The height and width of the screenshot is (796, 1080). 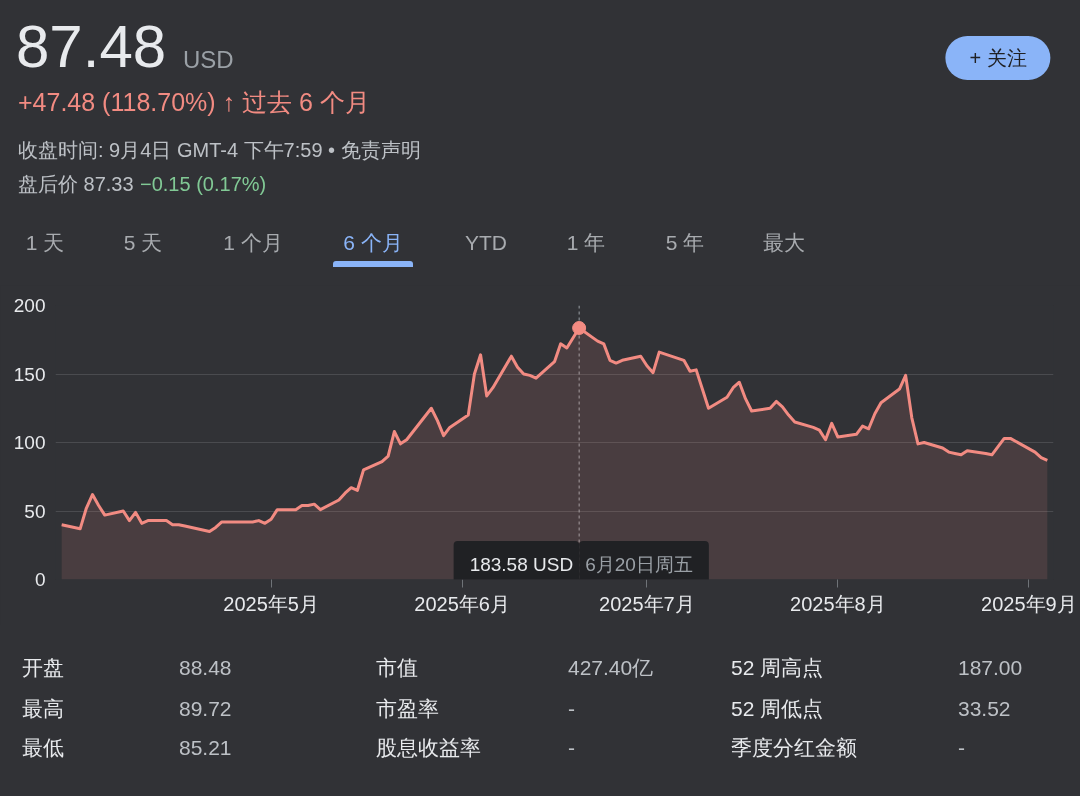 What do you see at coordinates (794, 747) in the screenshot?
I see `text: 季度分红金额` at bounding box center [794, 747].